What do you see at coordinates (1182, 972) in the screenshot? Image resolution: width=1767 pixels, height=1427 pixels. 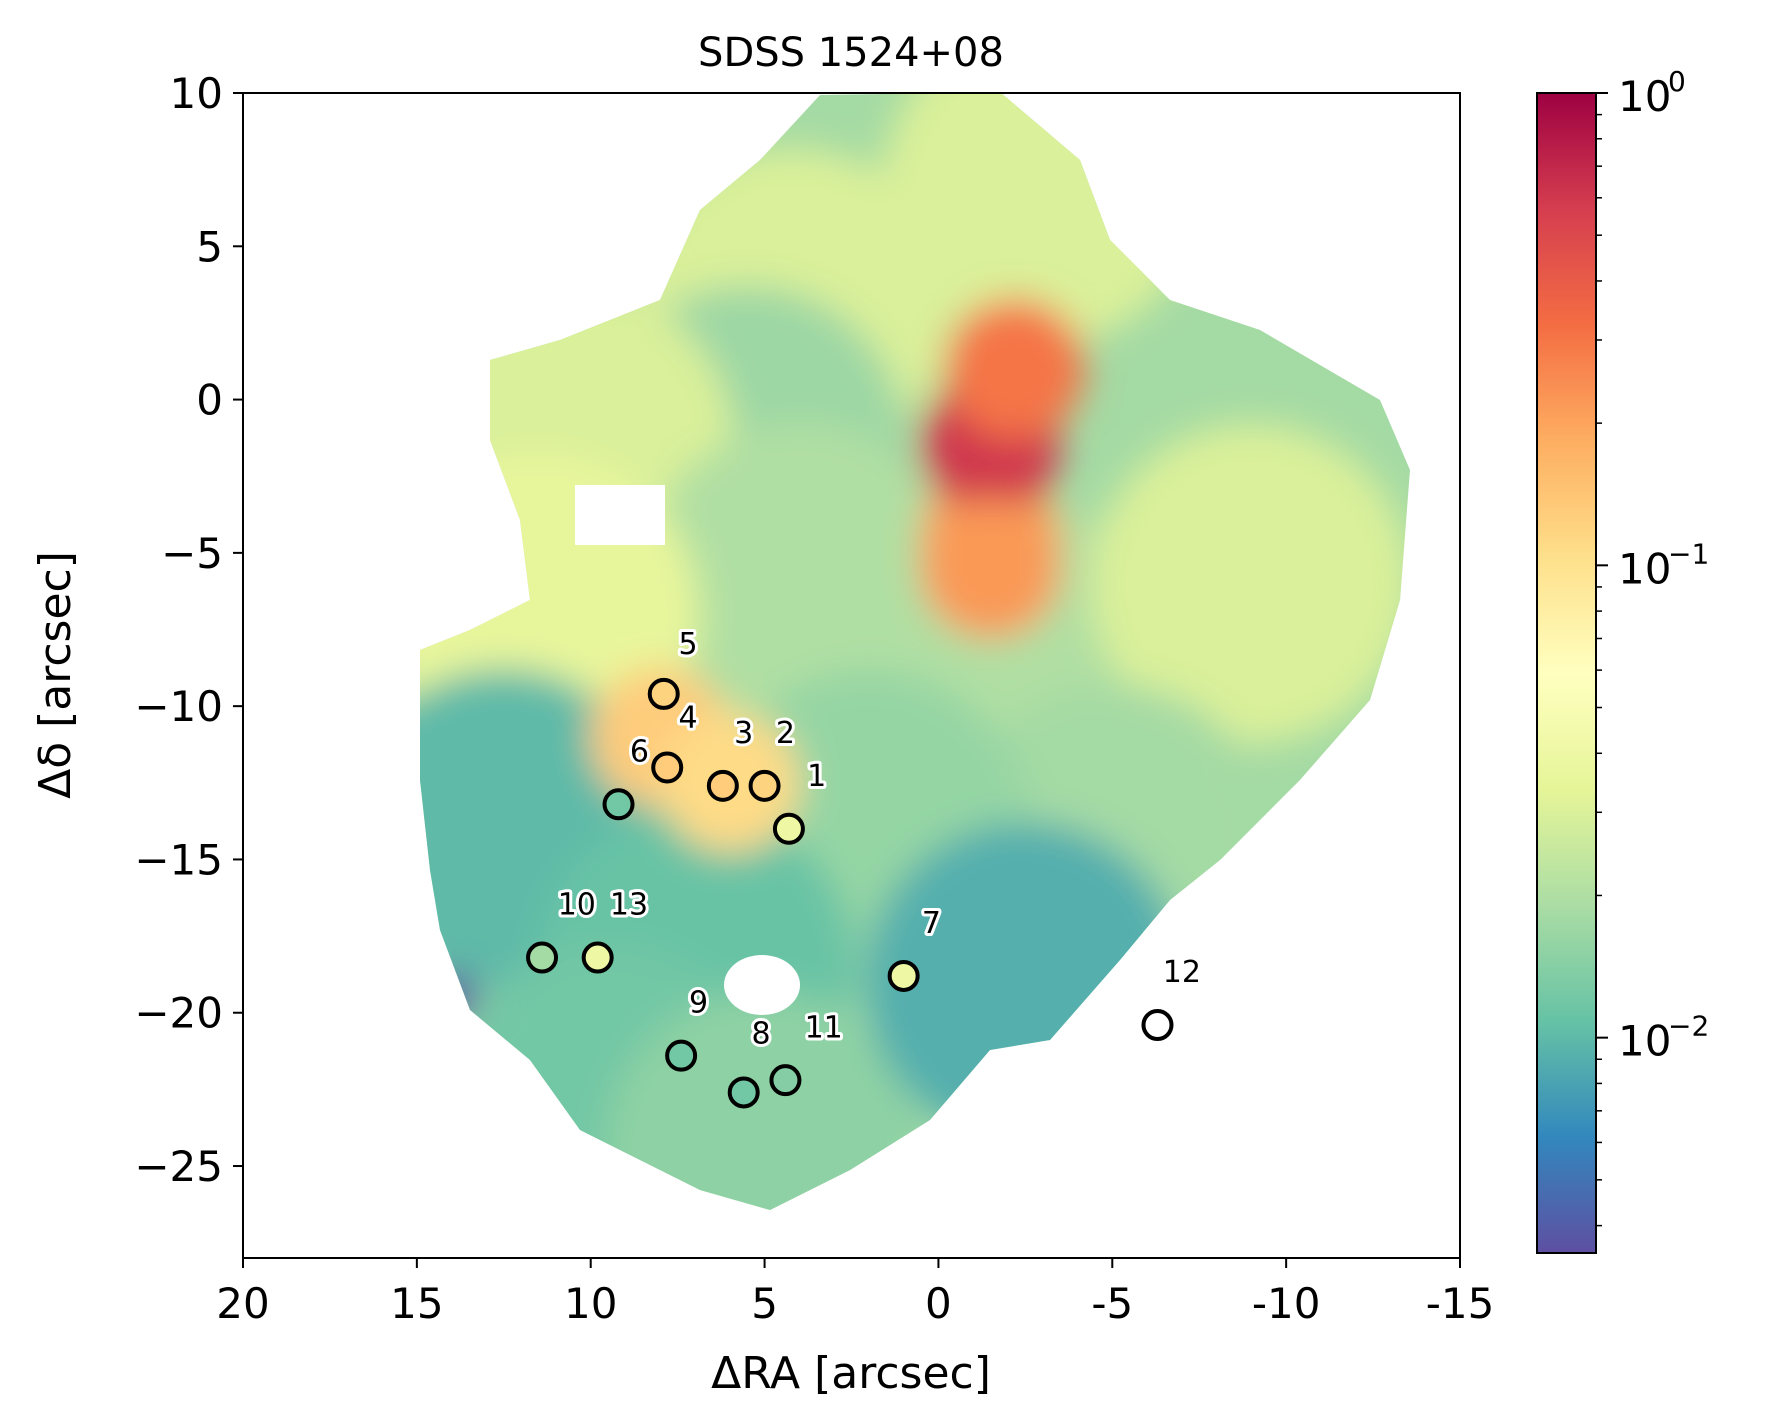 I see `point-label-12: 12` at bounding box center [1182, 972].